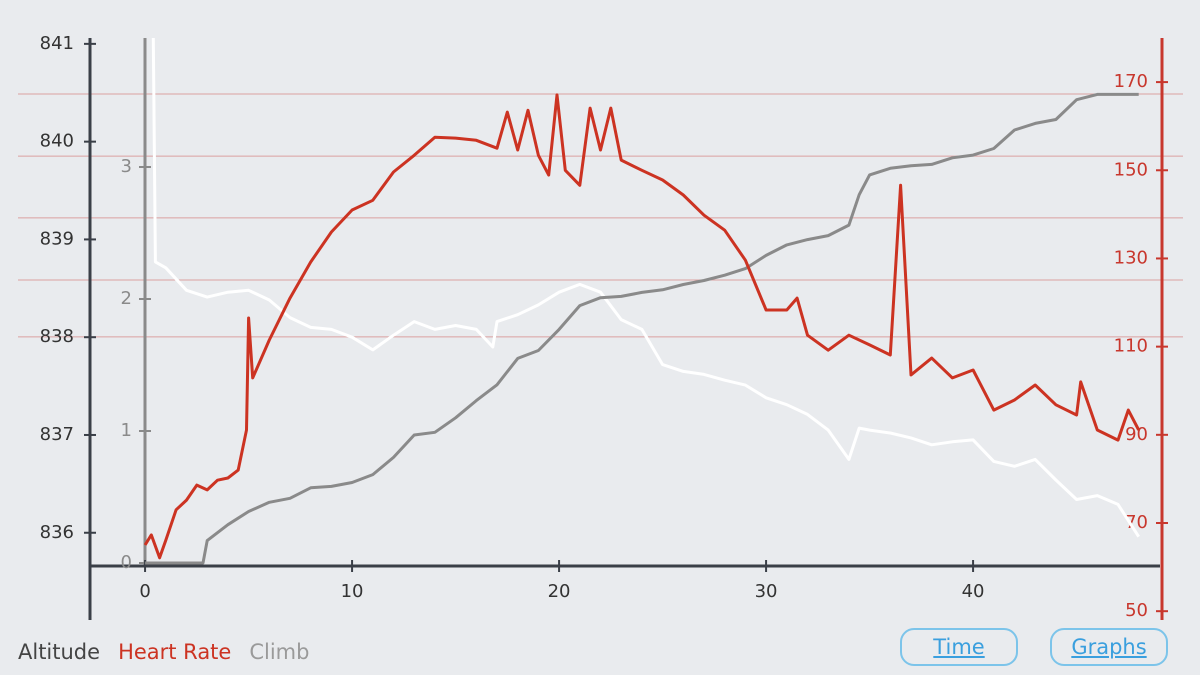  I want to click on y2-tick-label: 130, so click(1131, 257).